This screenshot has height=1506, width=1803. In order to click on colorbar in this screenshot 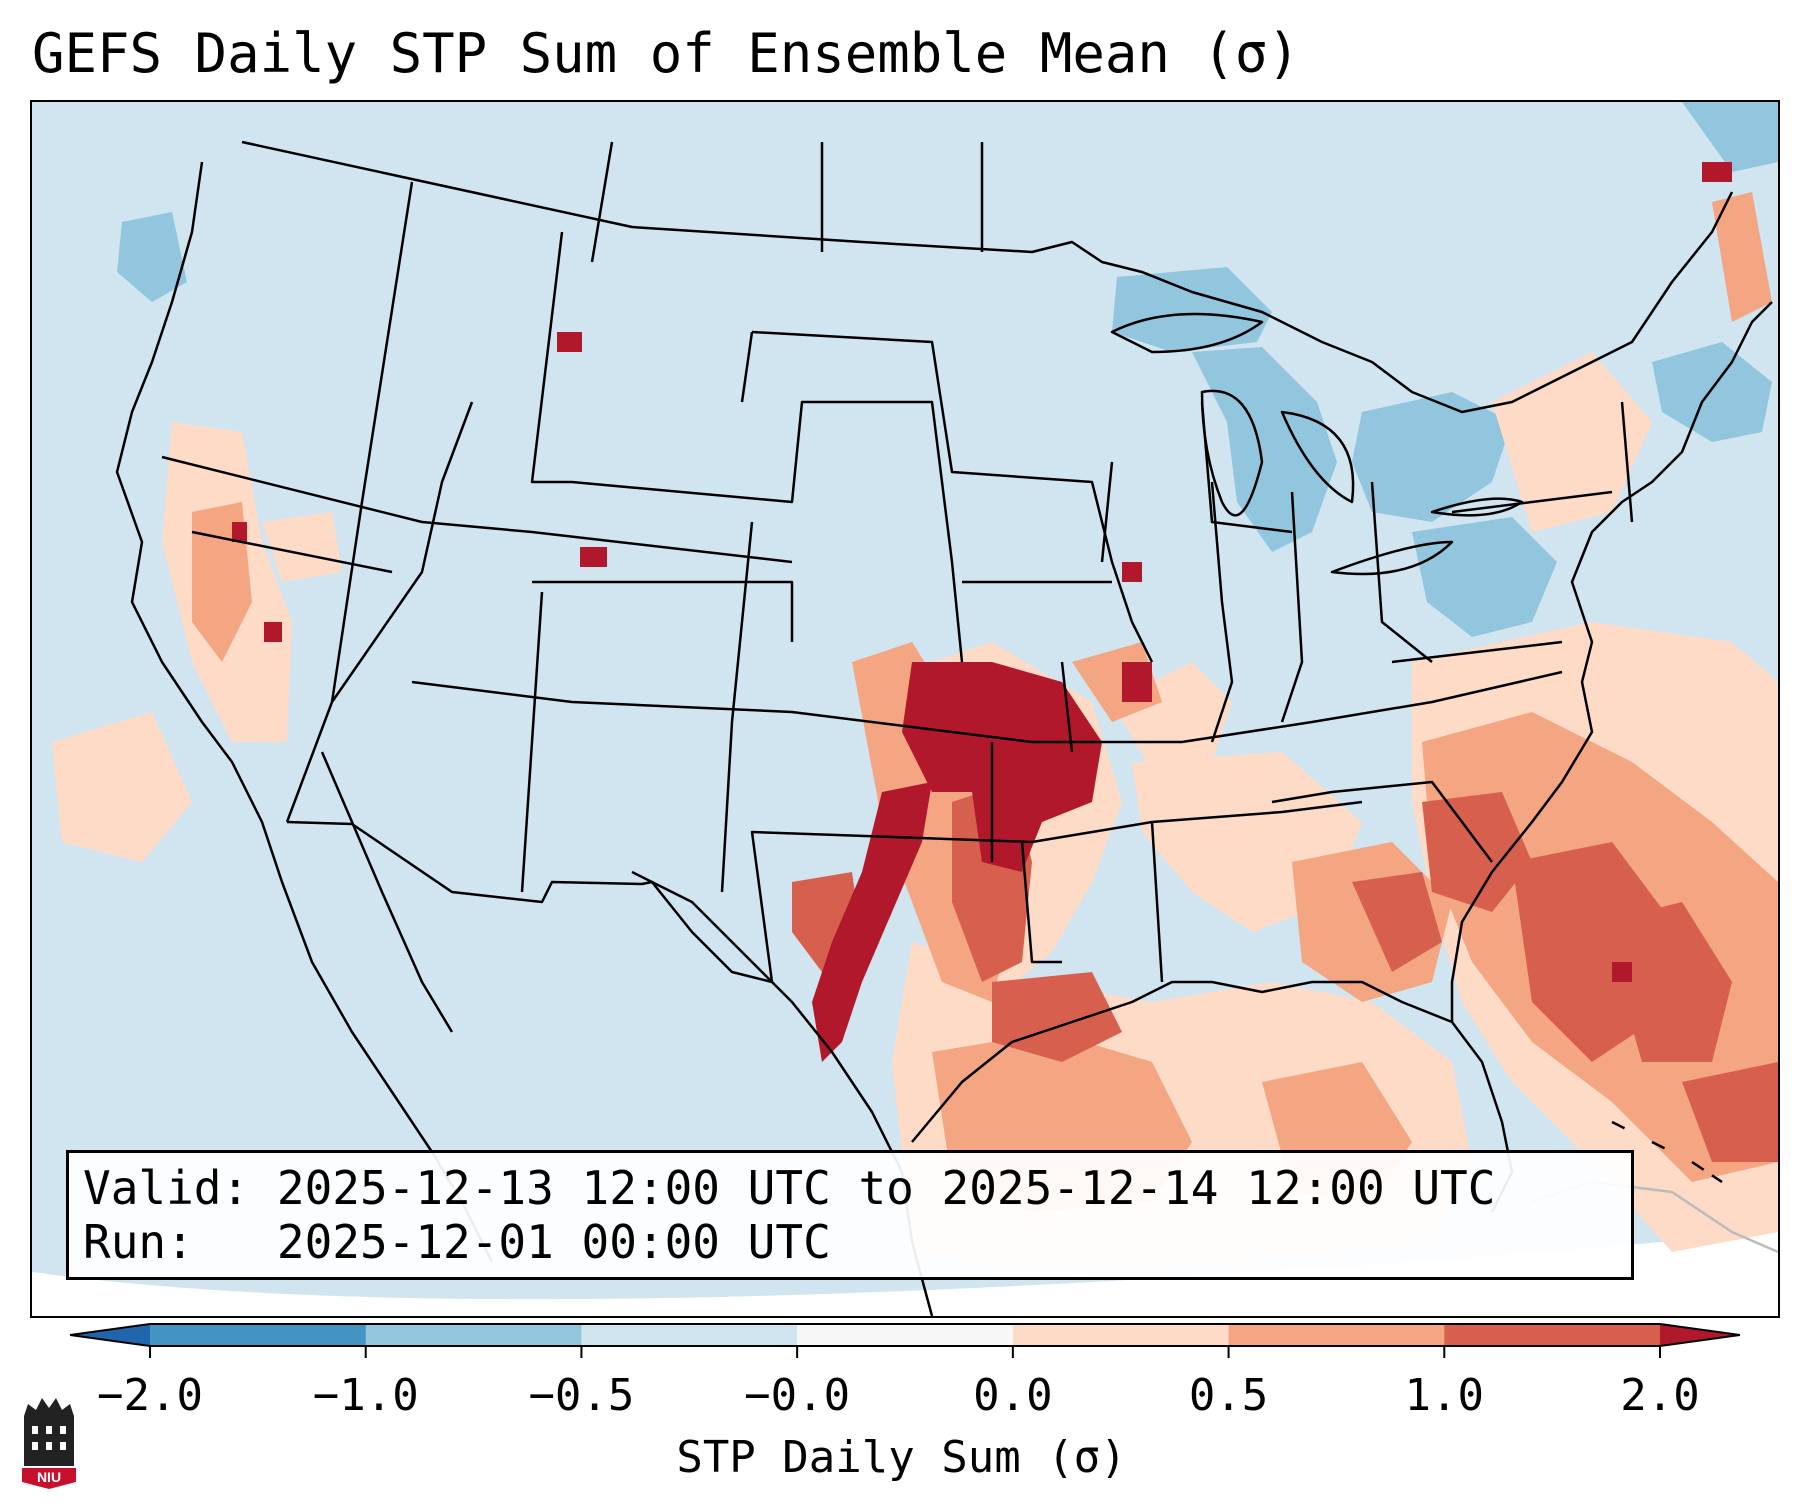, I will do `click(905, 1340)`.